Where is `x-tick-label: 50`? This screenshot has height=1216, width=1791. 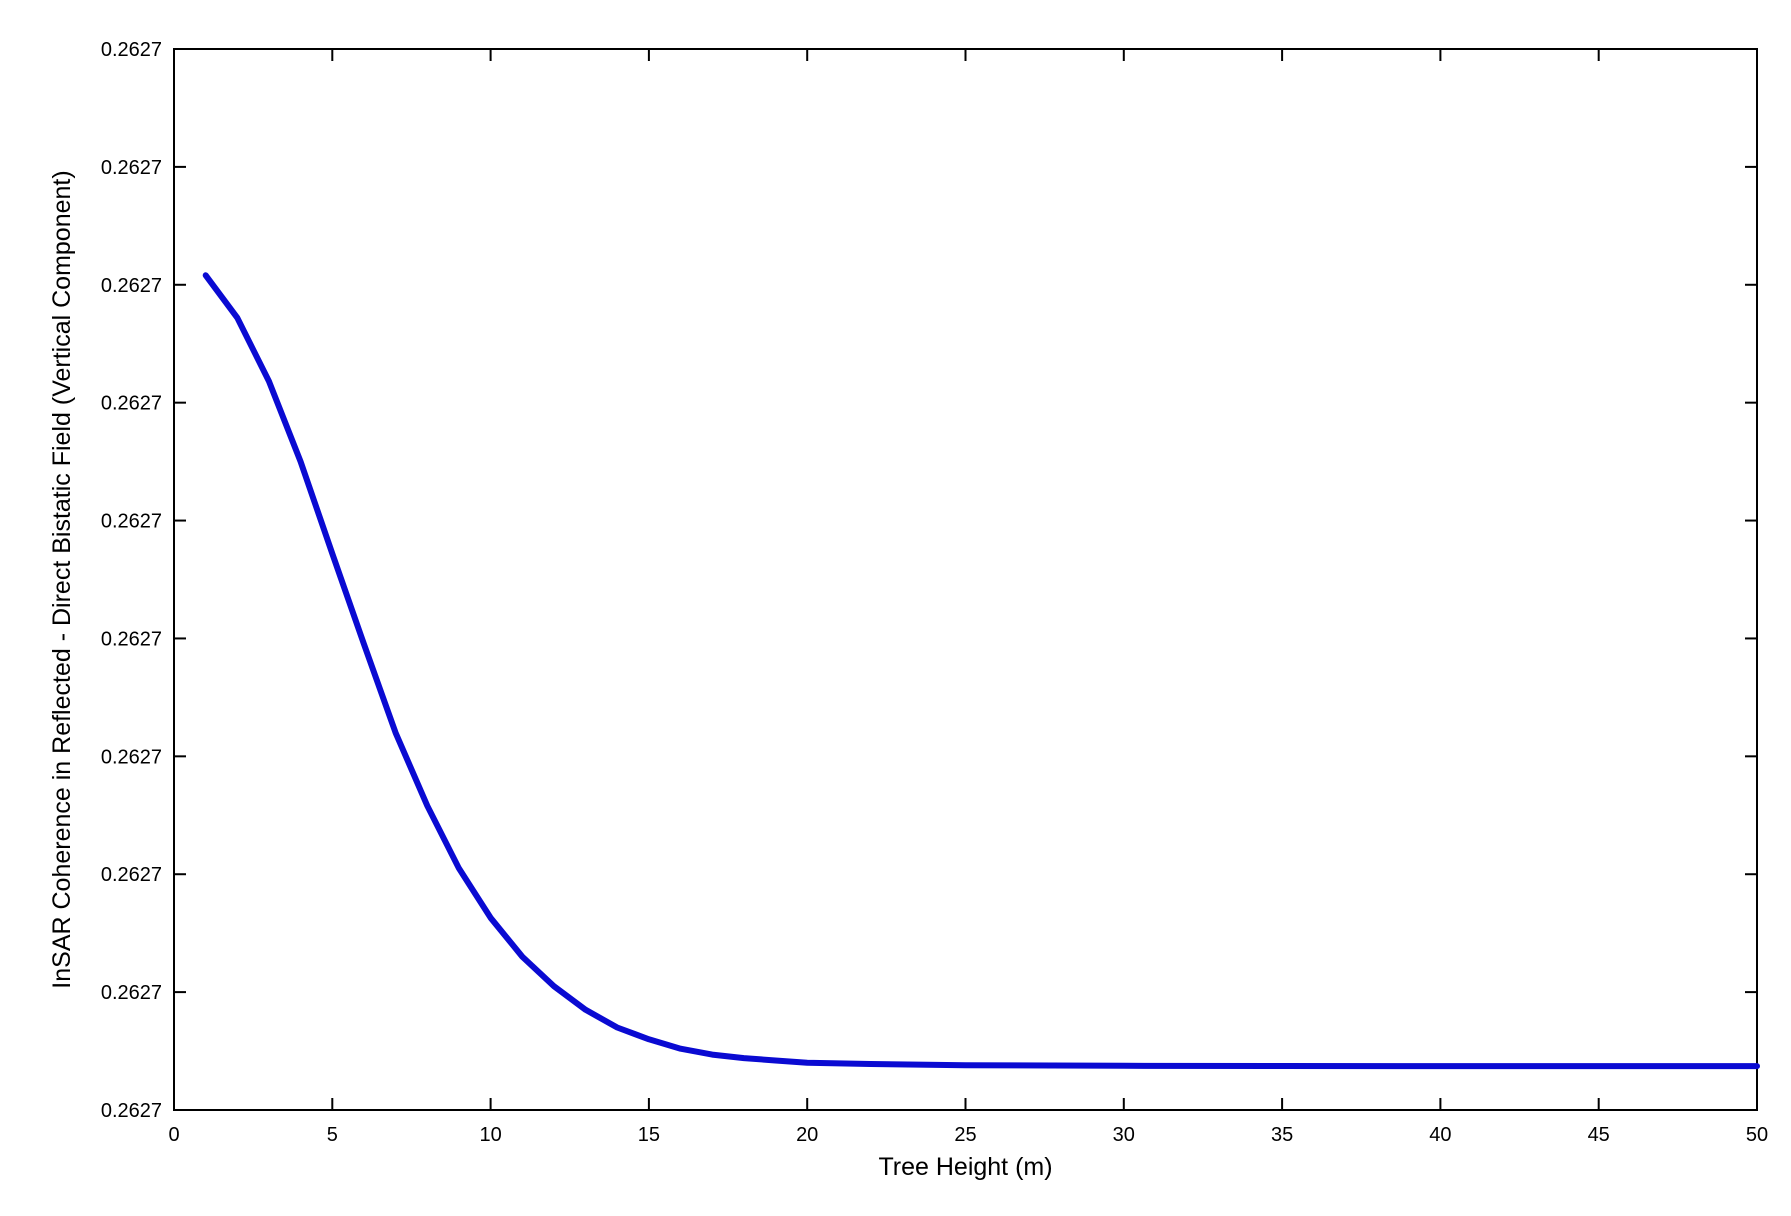 x-tick-label: 50 is located at coordinates (1757, 1135).